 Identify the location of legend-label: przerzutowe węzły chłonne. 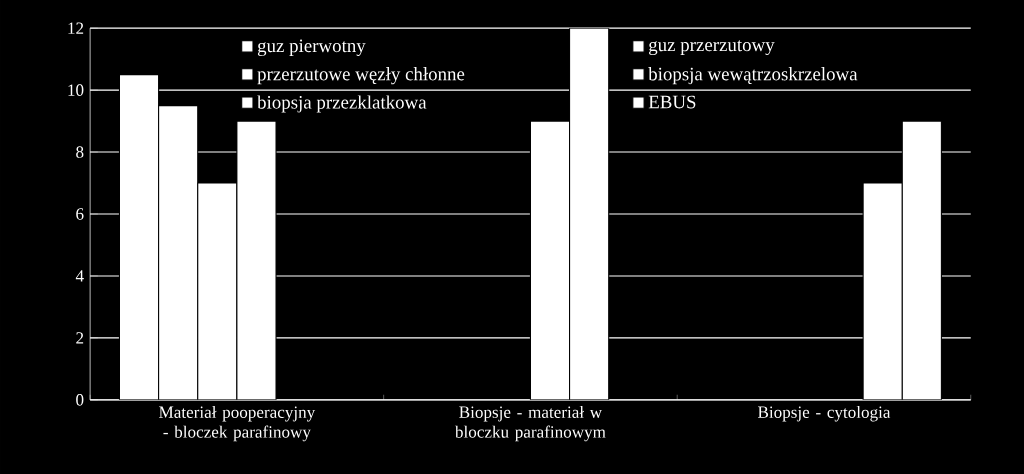
(361, 76).